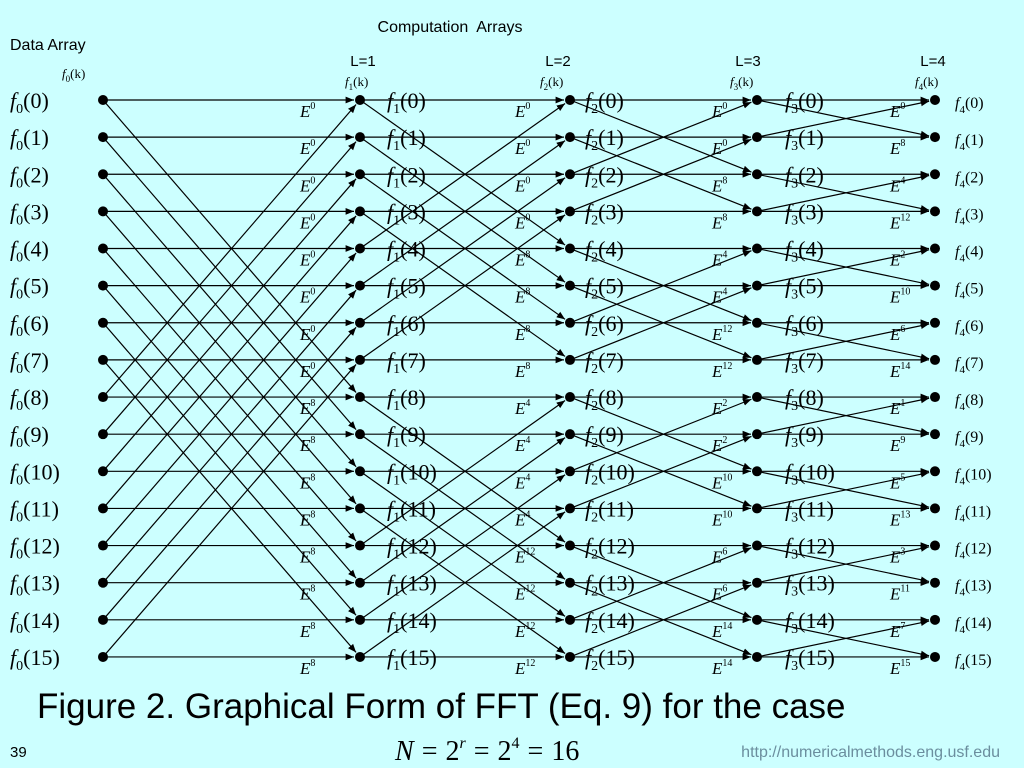 The width and height of the screenshot is (1024, 768). I want to click on node-arg: (12), so click(616, 546).